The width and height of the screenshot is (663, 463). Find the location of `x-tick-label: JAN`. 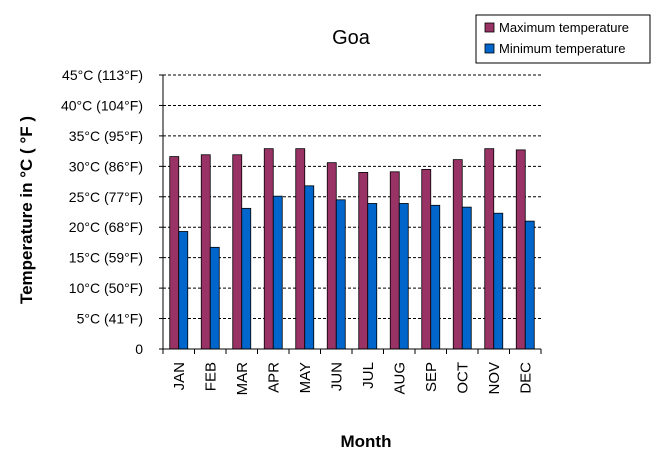

x-tick-label: JAN is located at coordinates (179, 376).